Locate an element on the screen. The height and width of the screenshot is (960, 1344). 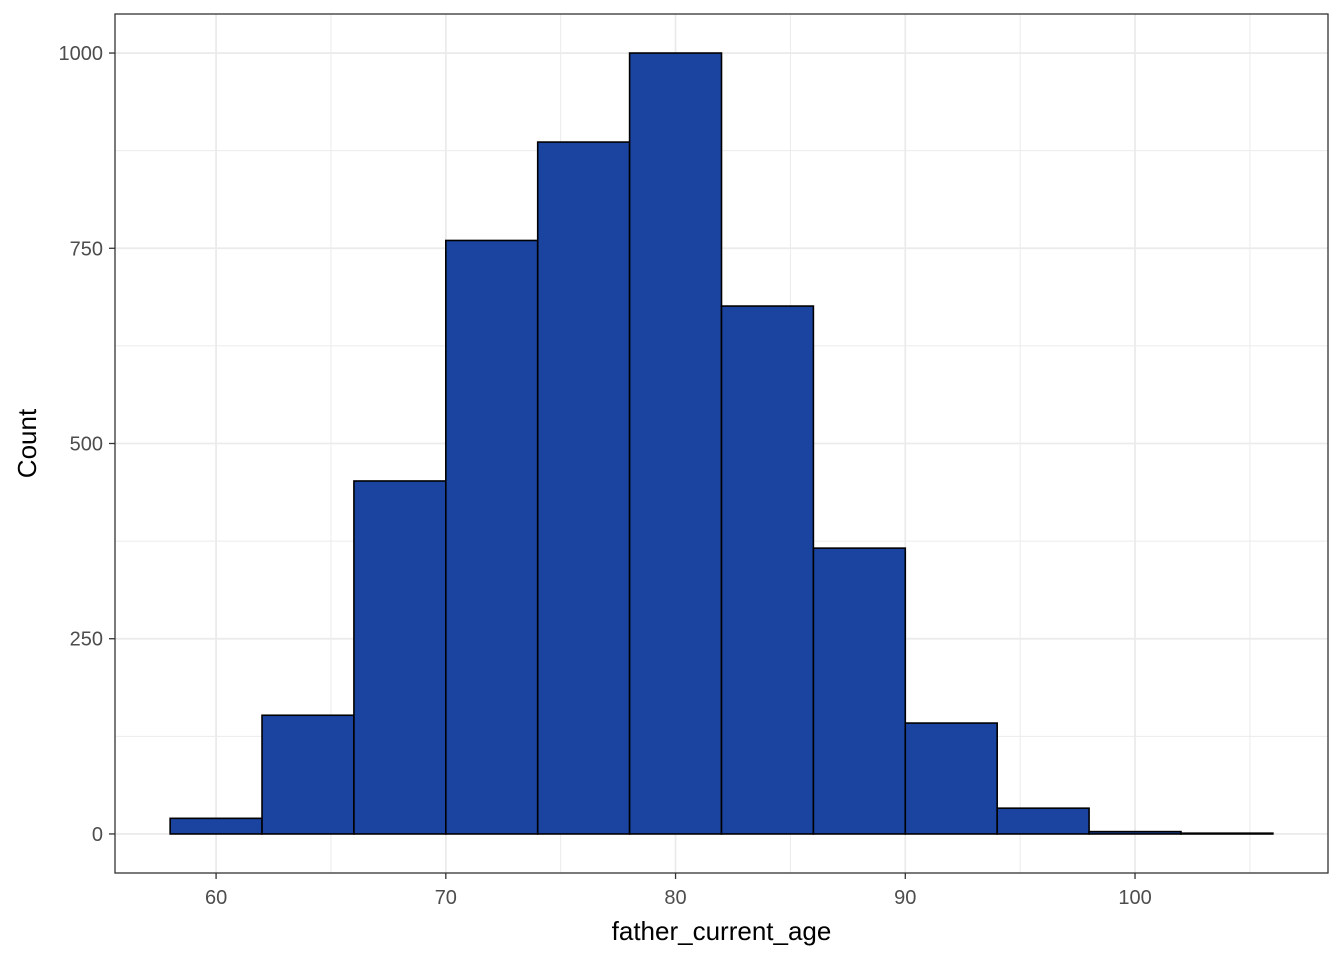
y-tick-label: 750 is located at coordinates (86, 249).